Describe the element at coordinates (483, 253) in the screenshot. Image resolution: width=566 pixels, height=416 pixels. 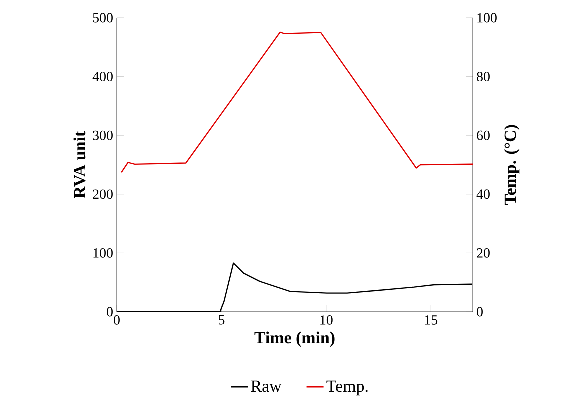
I see `y2-tick-label: 20` at that location.